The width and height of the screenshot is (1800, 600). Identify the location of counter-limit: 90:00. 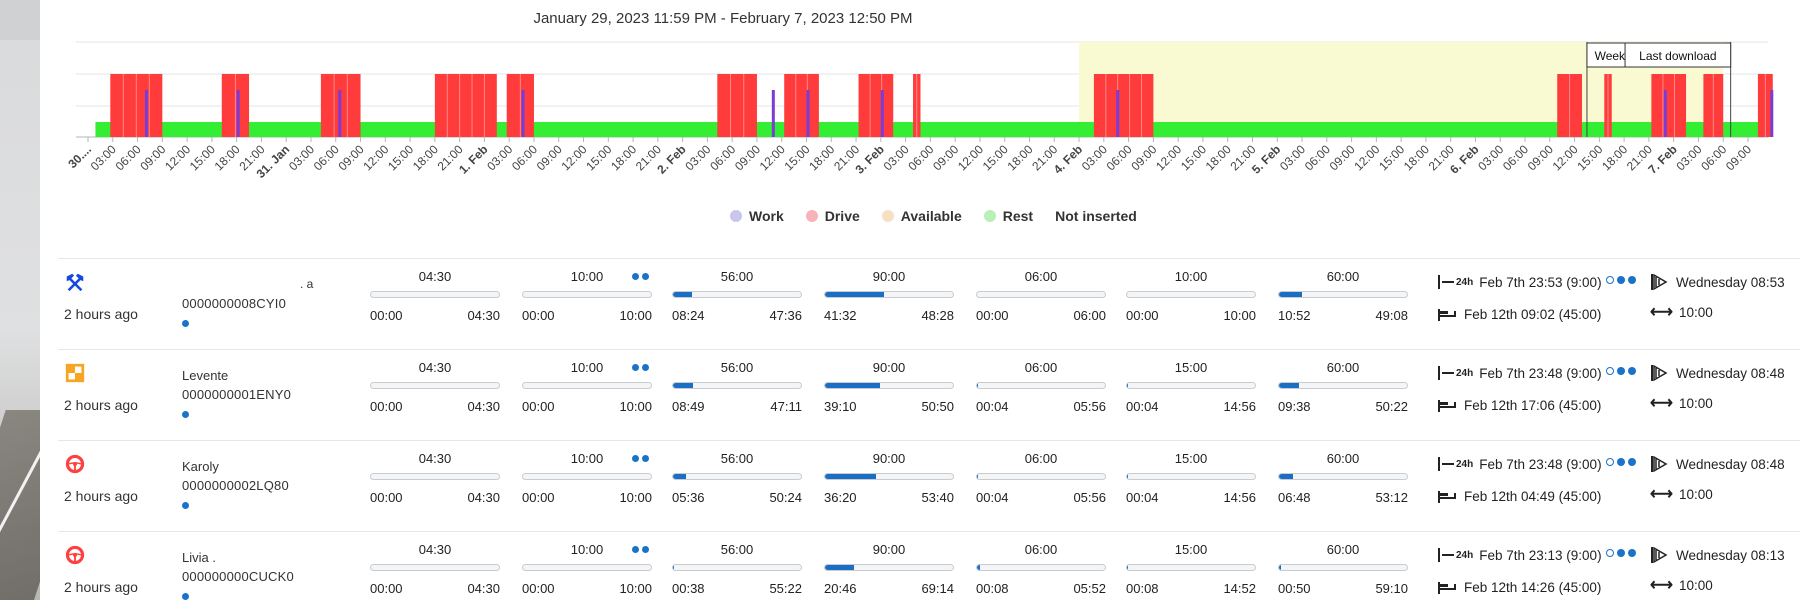
(889, 549).